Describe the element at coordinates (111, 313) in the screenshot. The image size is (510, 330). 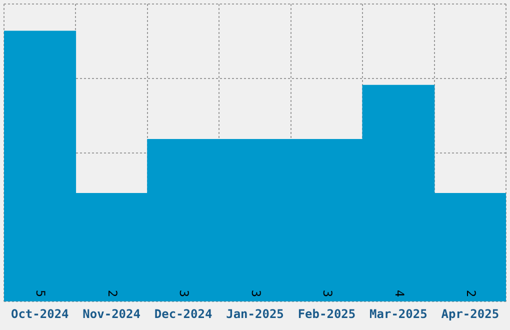
I see `x-tick-label: Nov-2024` at that location.